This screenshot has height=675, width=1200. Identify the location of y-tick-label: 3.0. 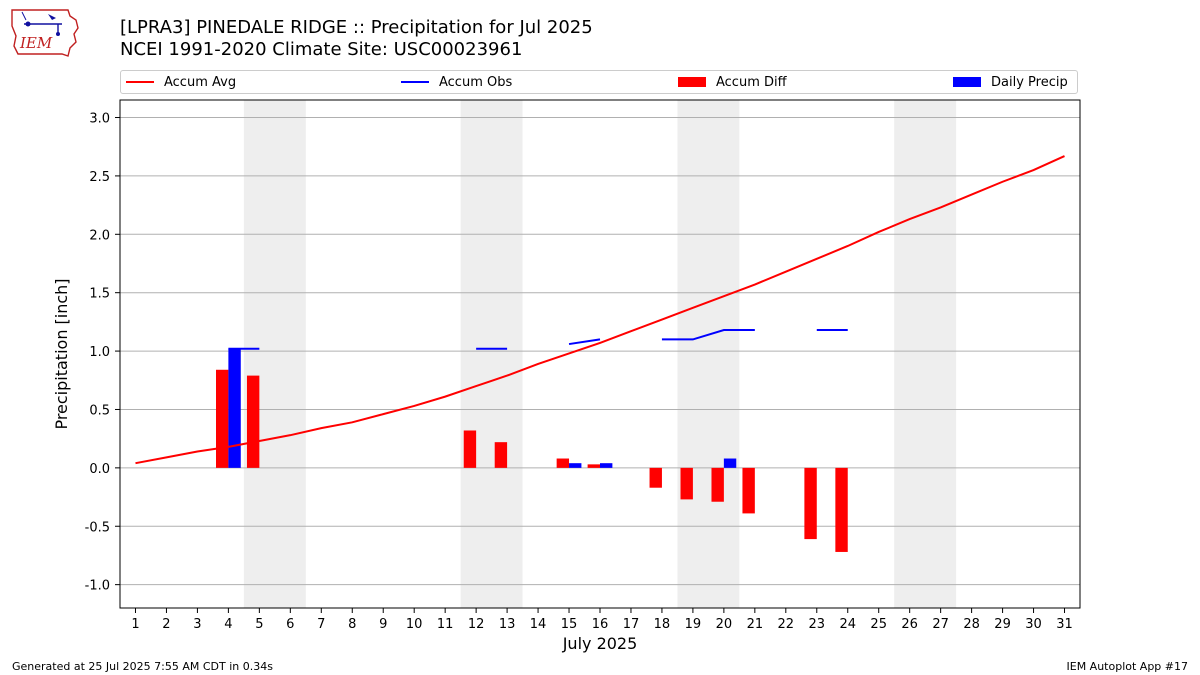
(99, 119).